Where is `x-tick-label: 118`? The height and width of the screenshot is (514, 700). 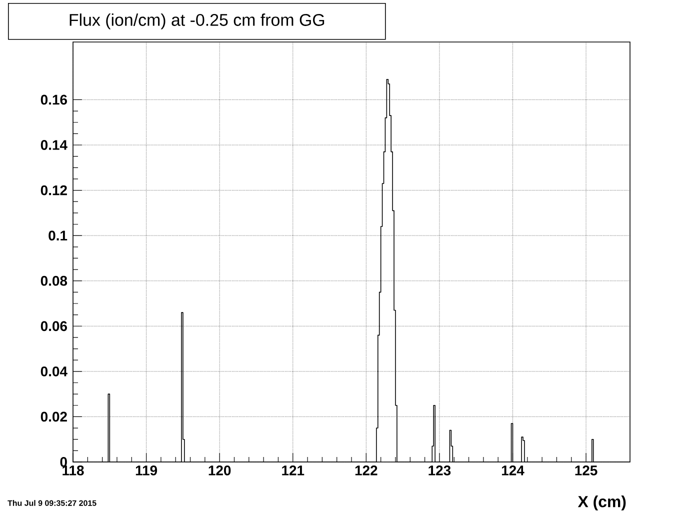 x-tick-label: 118 is located at coordinates (73, 470).